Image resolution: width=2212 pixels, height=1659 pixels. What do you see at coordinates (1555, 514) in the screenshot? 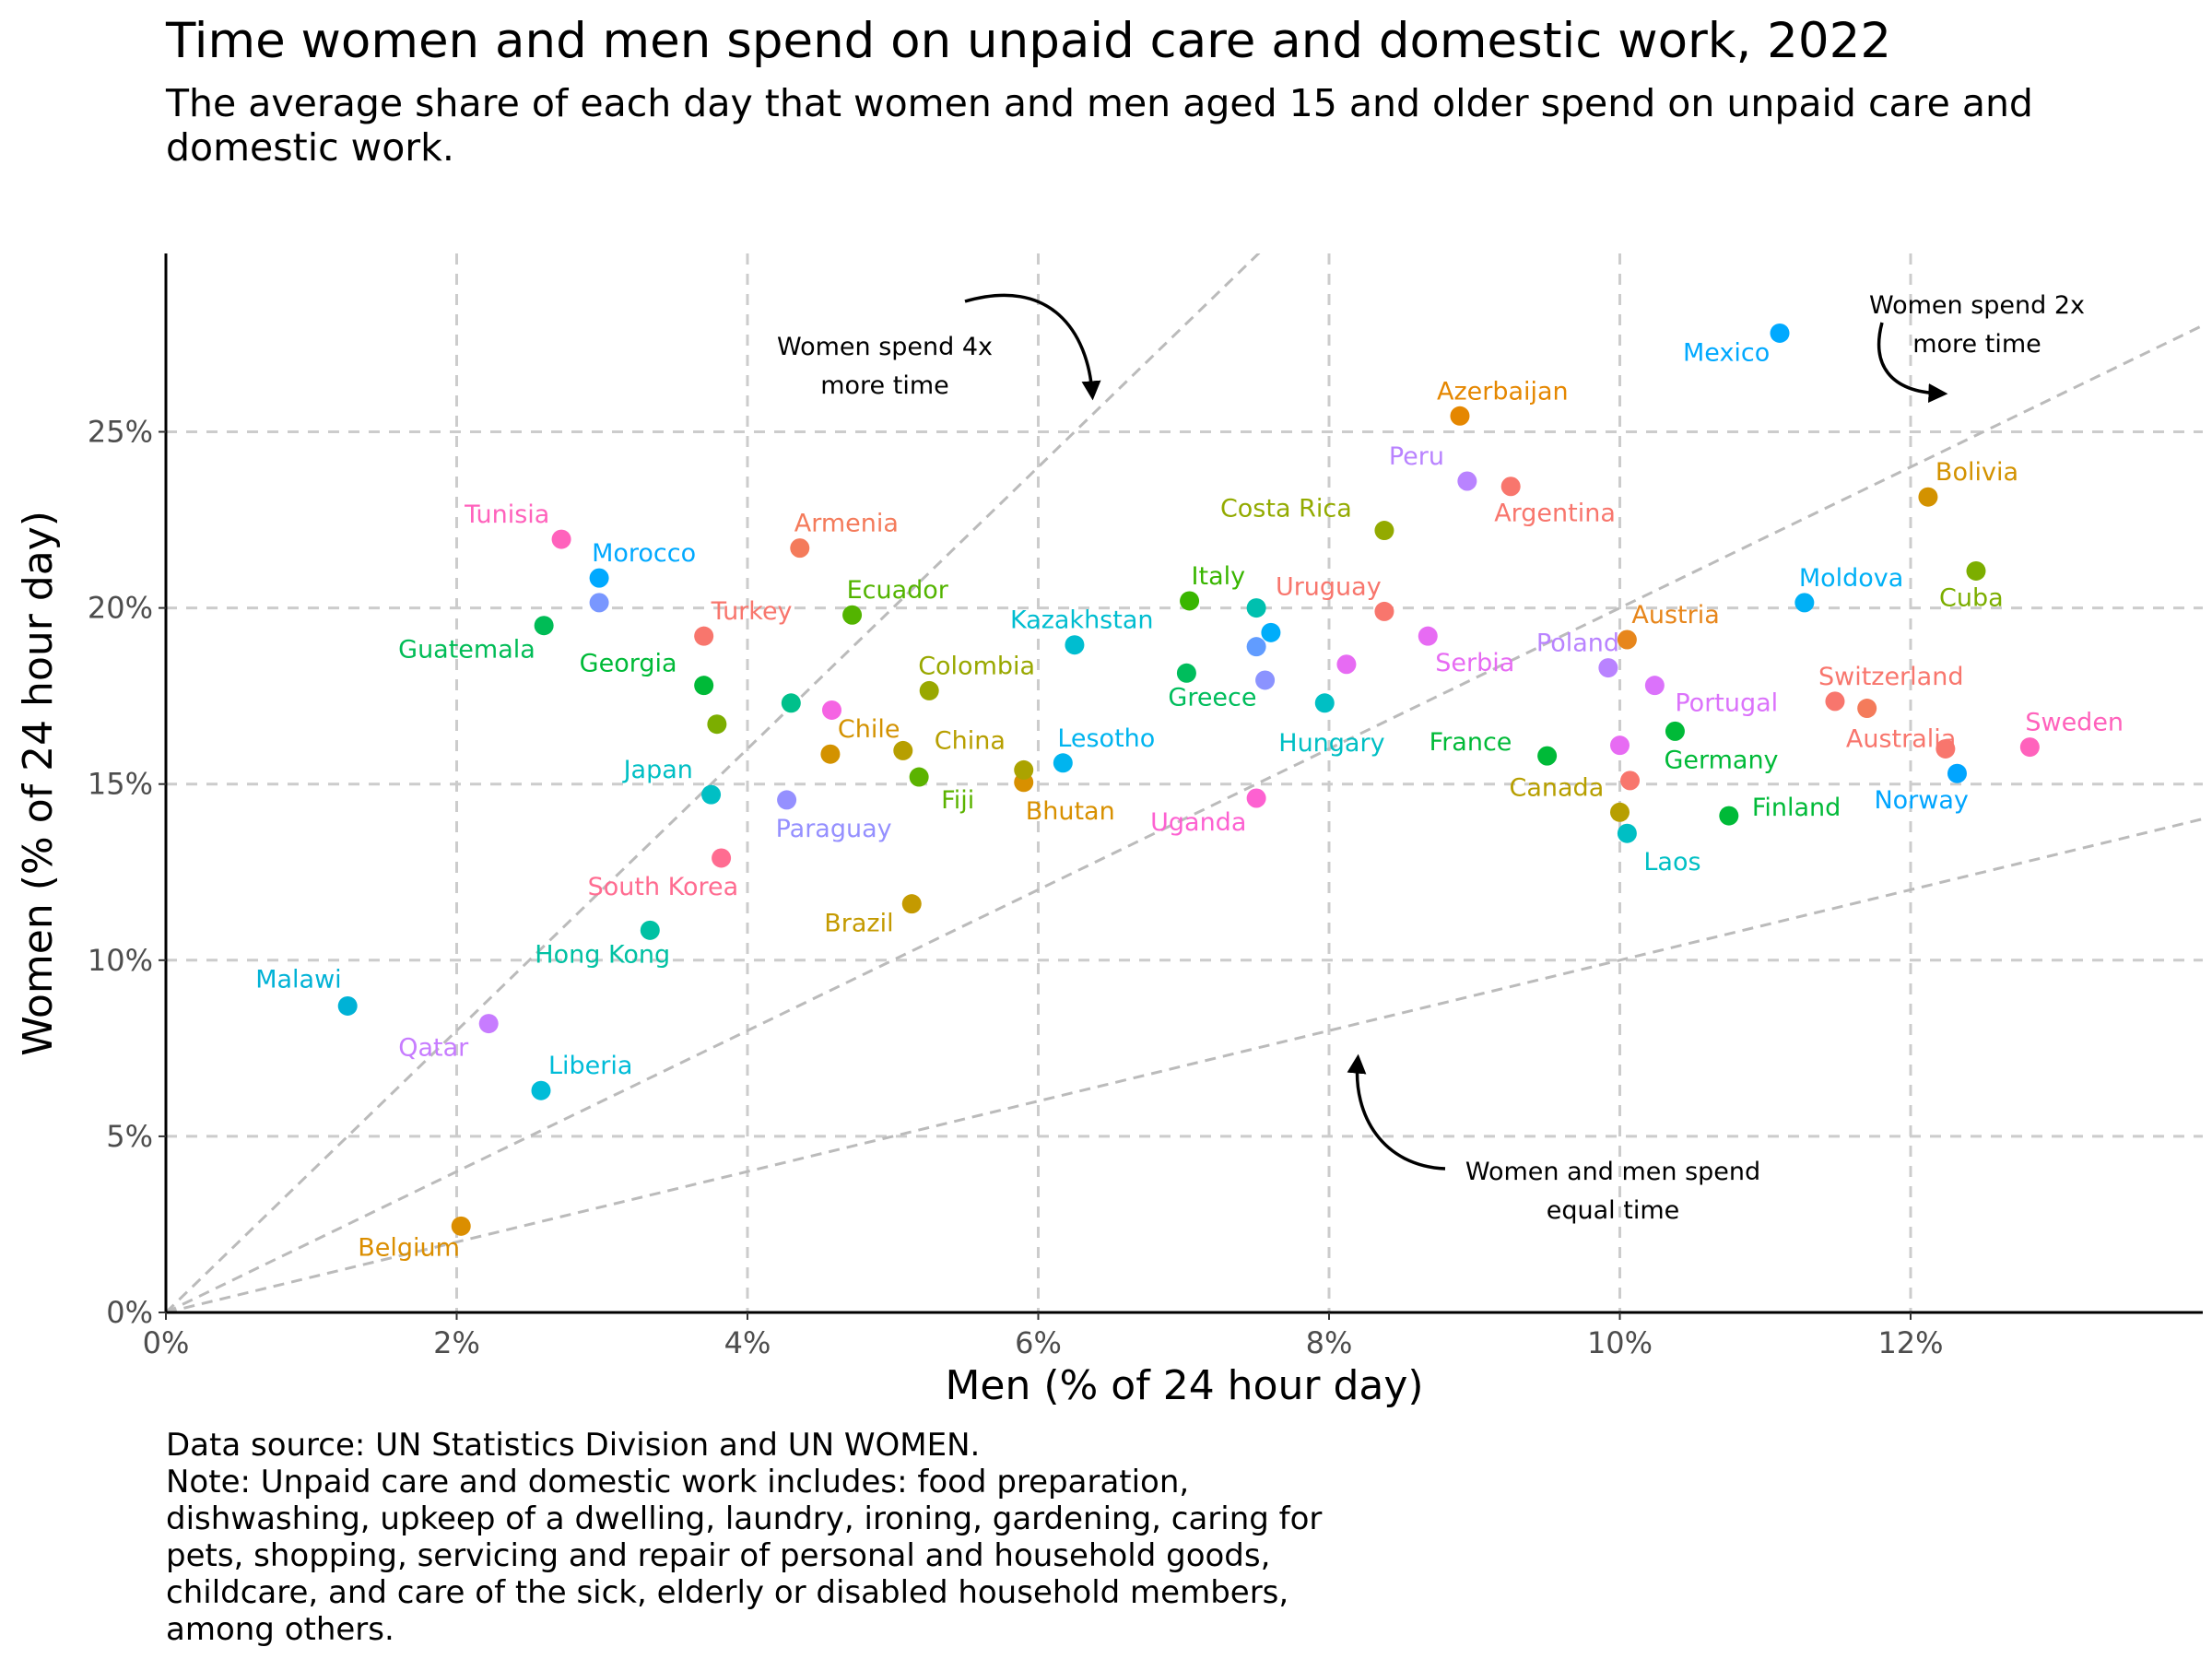
I see `point-label: Argentina` at bounding box center [1555, 514].